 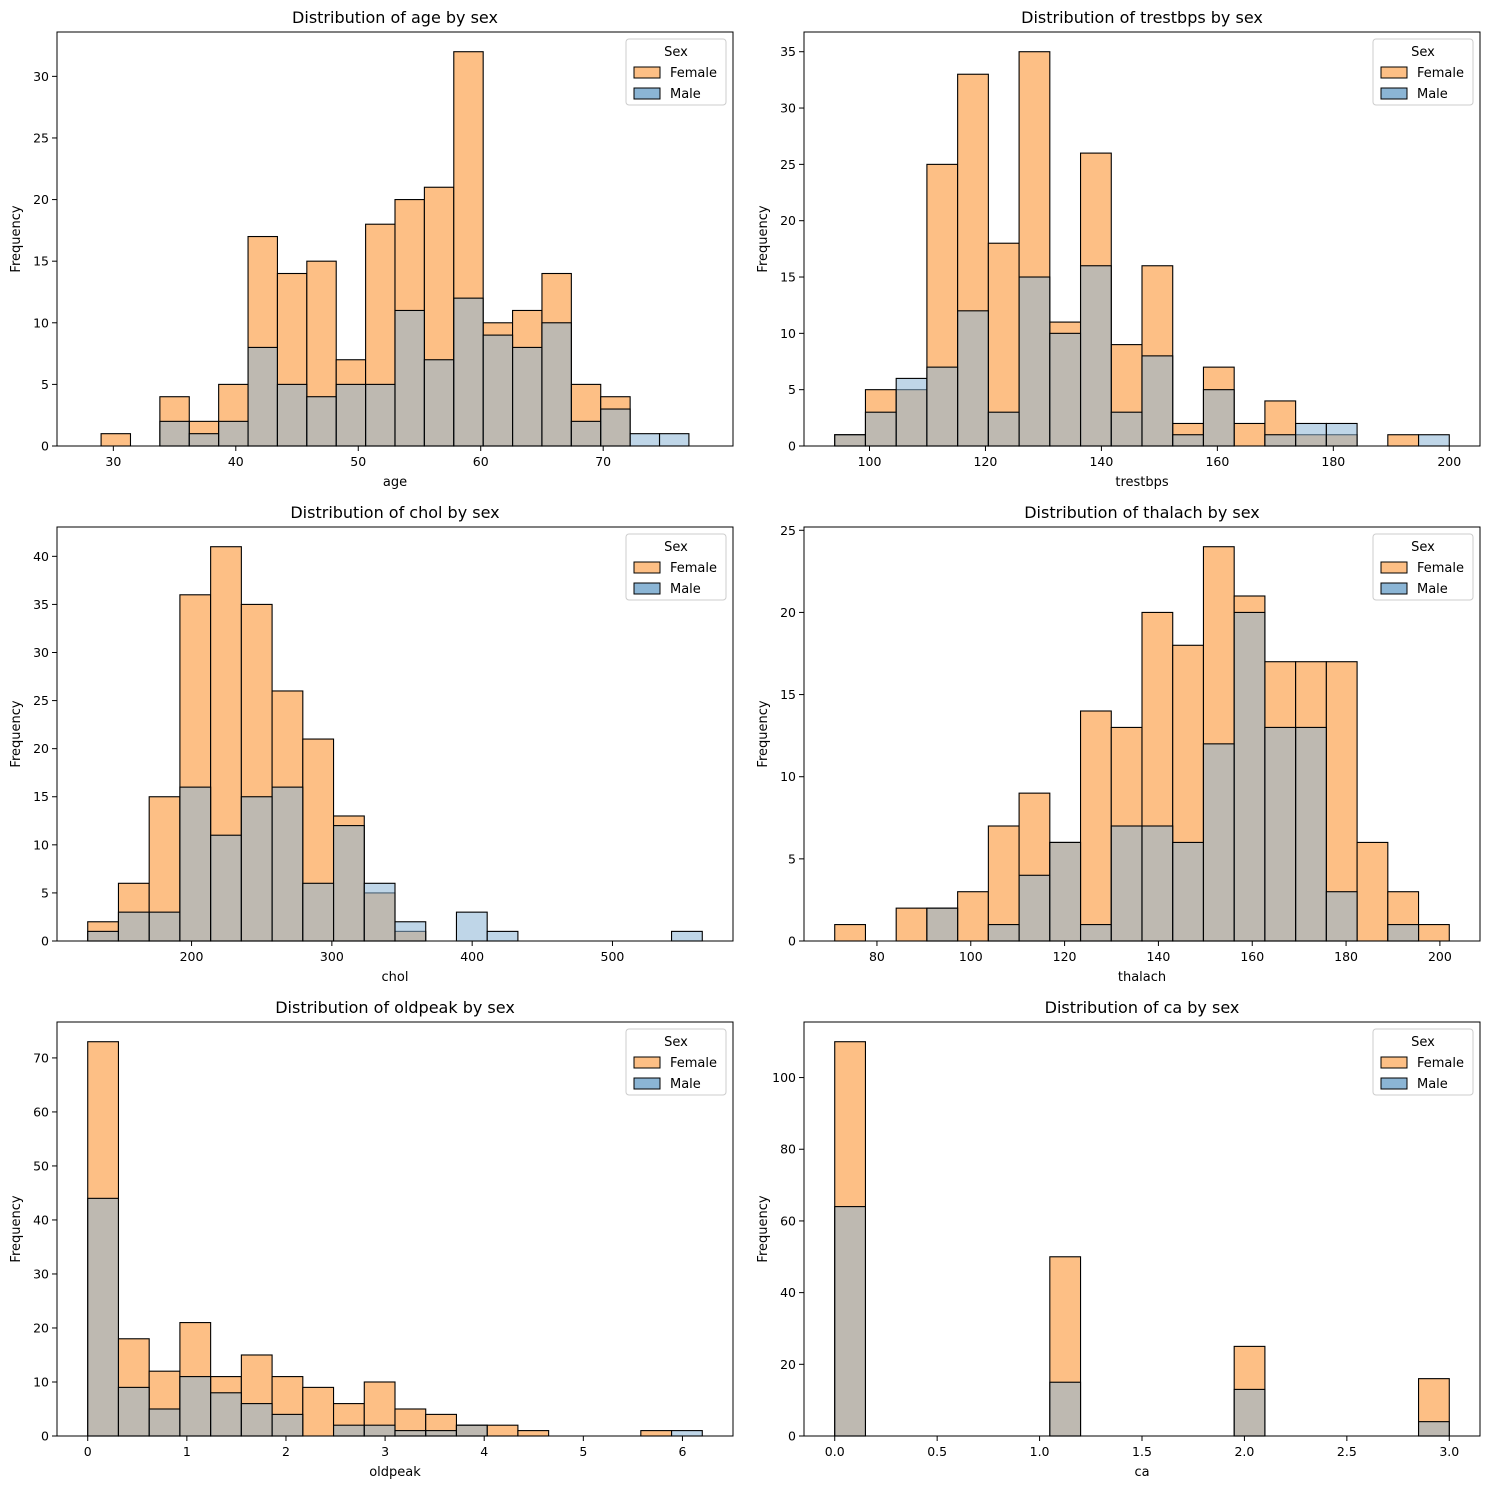 I want to click on y-tick-label: 80, so click(x=788, y=1149).